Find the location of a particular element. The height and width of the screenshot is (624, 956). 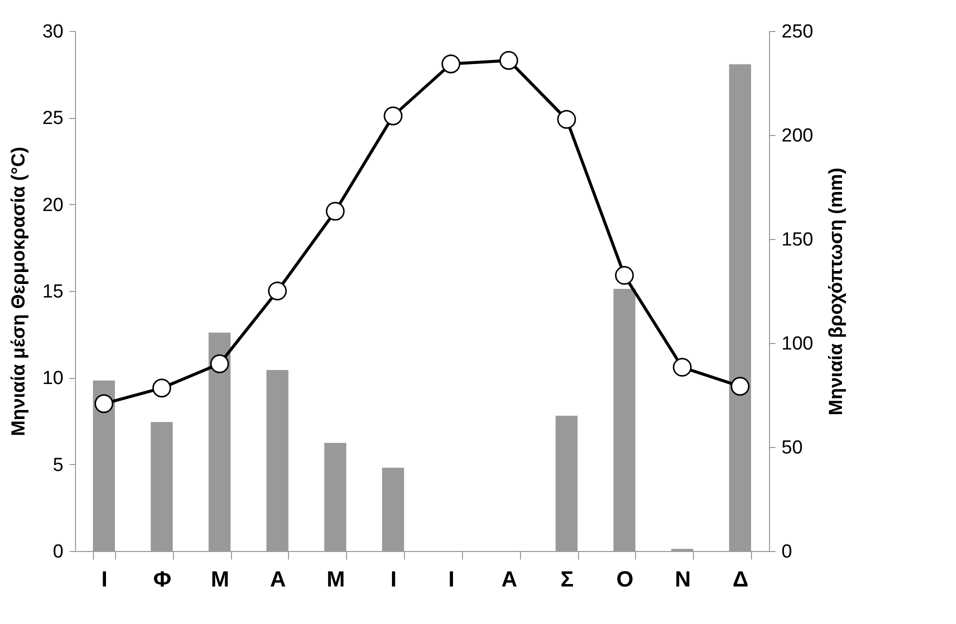

y-axis-title: Μηνιαία μέση Θερμοκρασία (°C) is located at coordinates (19, 291).